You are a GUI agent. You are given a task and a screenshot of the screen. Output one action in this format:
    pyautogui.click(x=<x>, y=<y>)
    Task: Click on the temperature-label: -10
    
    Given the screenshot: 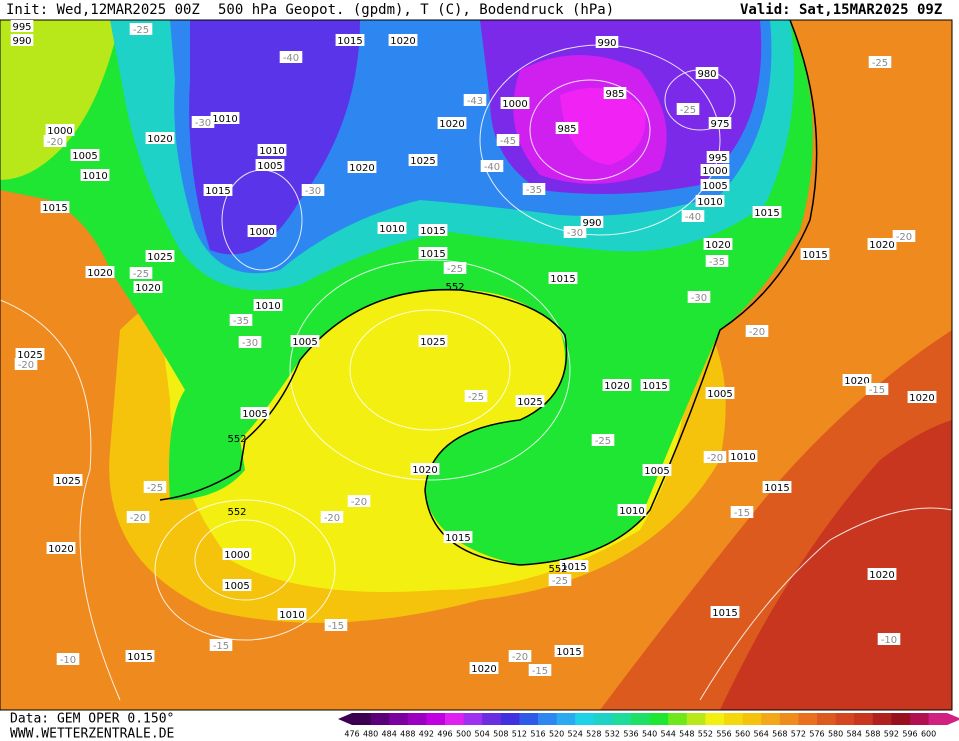 What is the action you would take?
    pyautogui.click(x=68, y=660)
    